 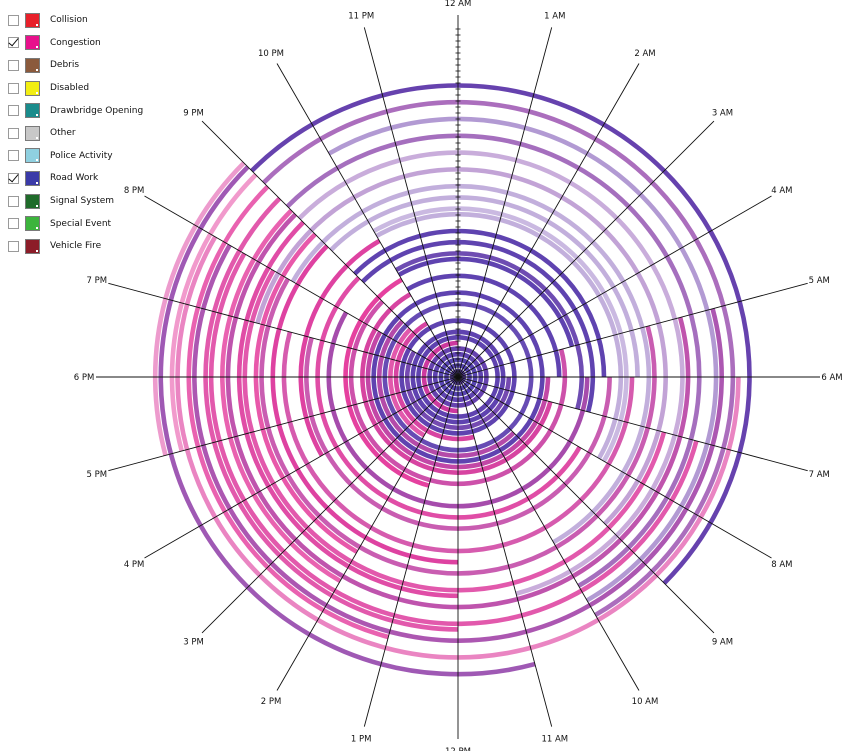 I want to click on hour-label: 8 PM, so click(x=134, y=191).